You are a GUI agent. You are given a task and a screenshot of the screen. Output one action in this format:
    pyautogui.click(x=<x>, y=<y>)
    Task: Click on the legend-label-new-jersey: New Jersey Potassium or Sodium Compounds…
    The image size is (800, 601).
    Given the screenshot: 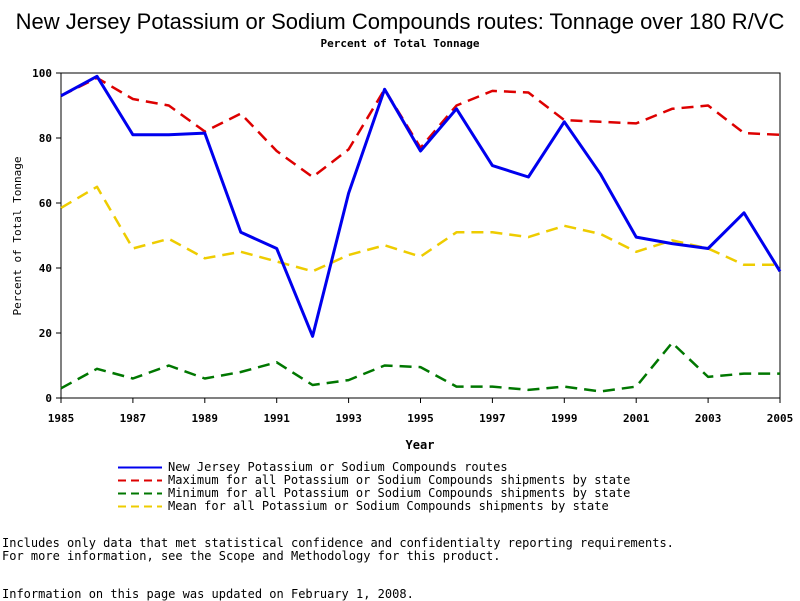 What is the action you would take?
    pyautogui.click(x=338, y=467)
    